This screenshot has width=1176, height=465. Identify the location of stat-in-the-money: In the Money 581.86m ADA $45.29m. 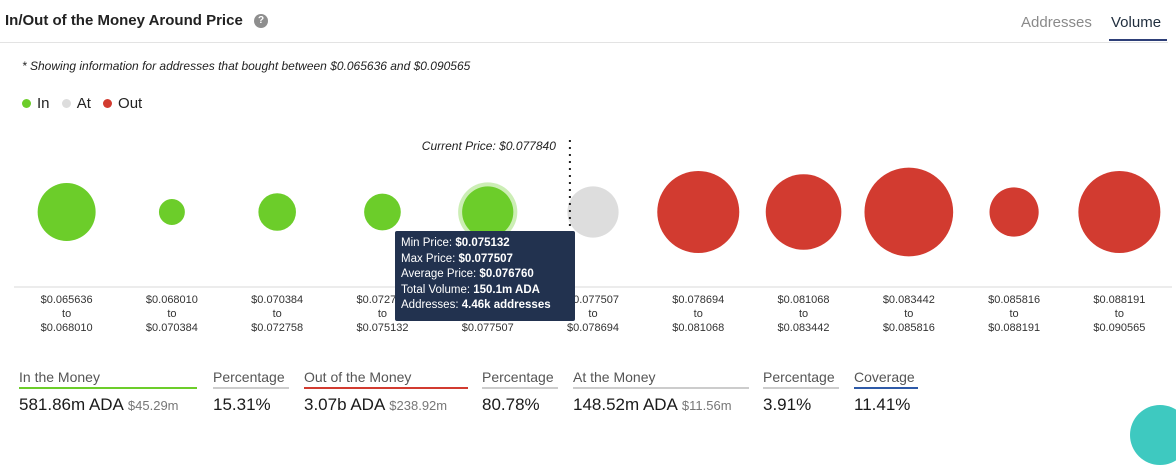
(108, 392).